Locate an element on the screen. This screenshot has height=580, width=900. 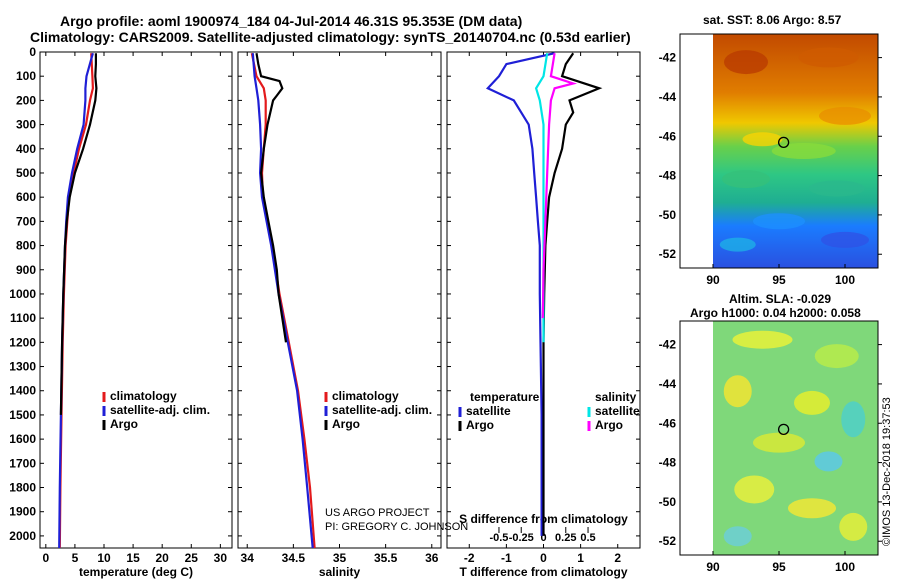
depth-tick-label: 400 is located at coordinates (26, 149).